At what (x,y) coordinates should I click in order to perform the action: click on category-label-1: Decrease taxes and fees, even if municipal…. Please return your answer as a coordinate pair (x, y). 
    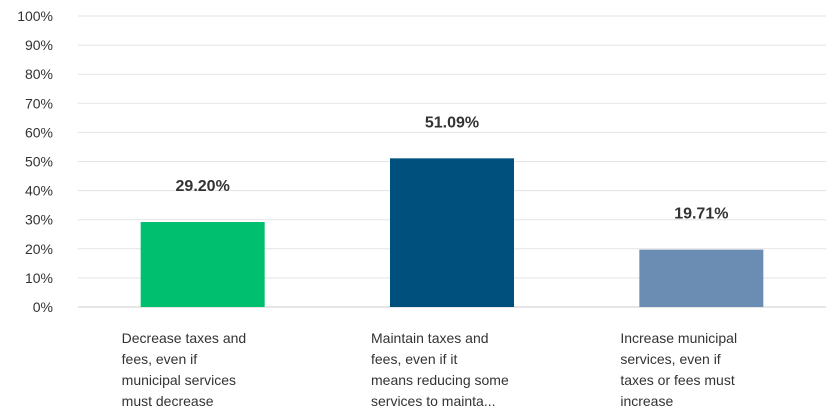
    Looking at the image, I should click on (184, 369).